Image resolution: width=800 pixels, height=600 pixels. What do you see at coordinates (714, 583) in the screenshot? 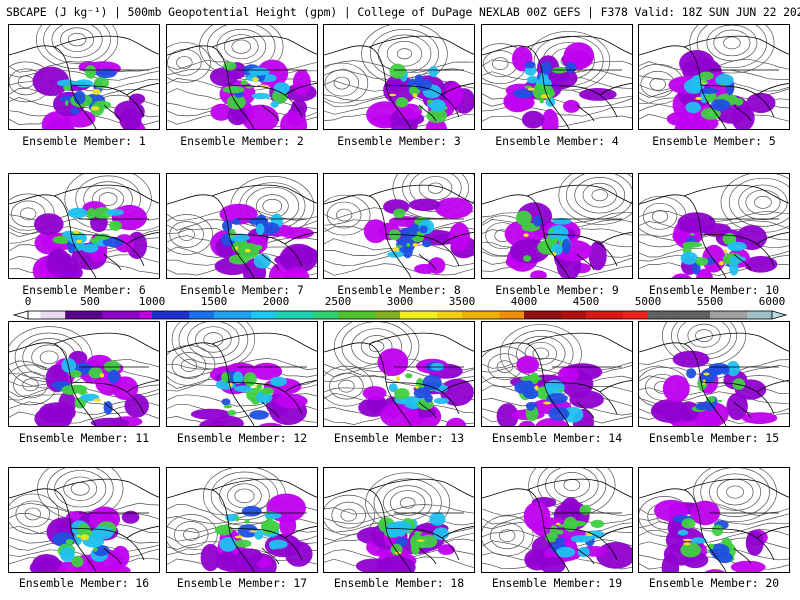
I see `ensemble-member-label: Ensemble Member: 20` at bounding box center [714, 583].